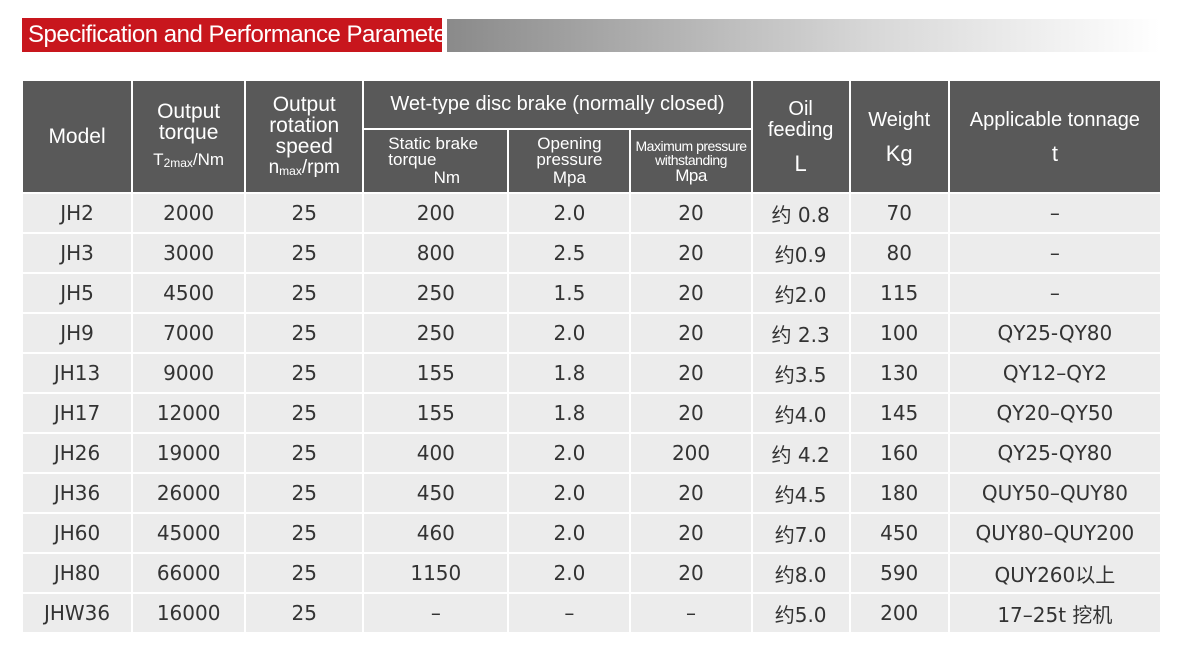  I want to click on table-cell: 400, so click(436, 453).